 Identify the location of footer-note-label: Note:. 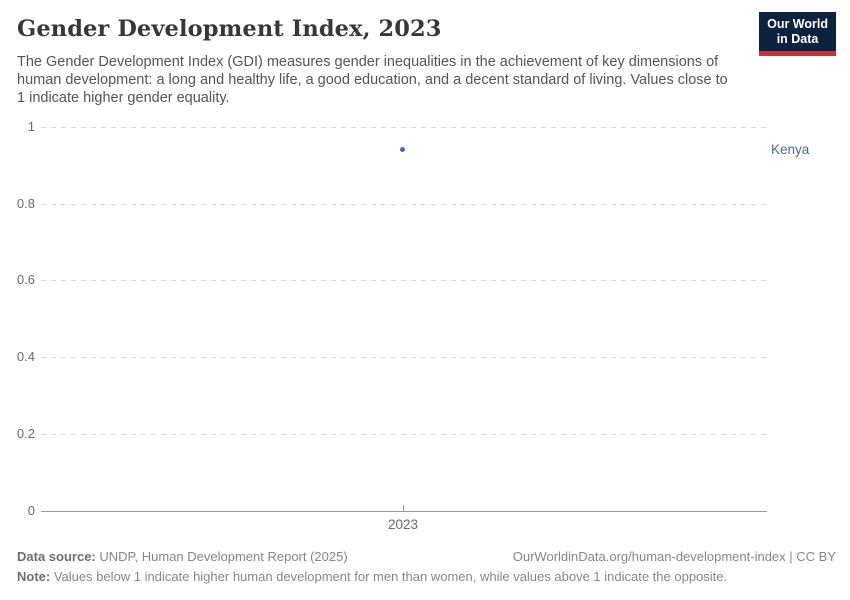
(34, 576).